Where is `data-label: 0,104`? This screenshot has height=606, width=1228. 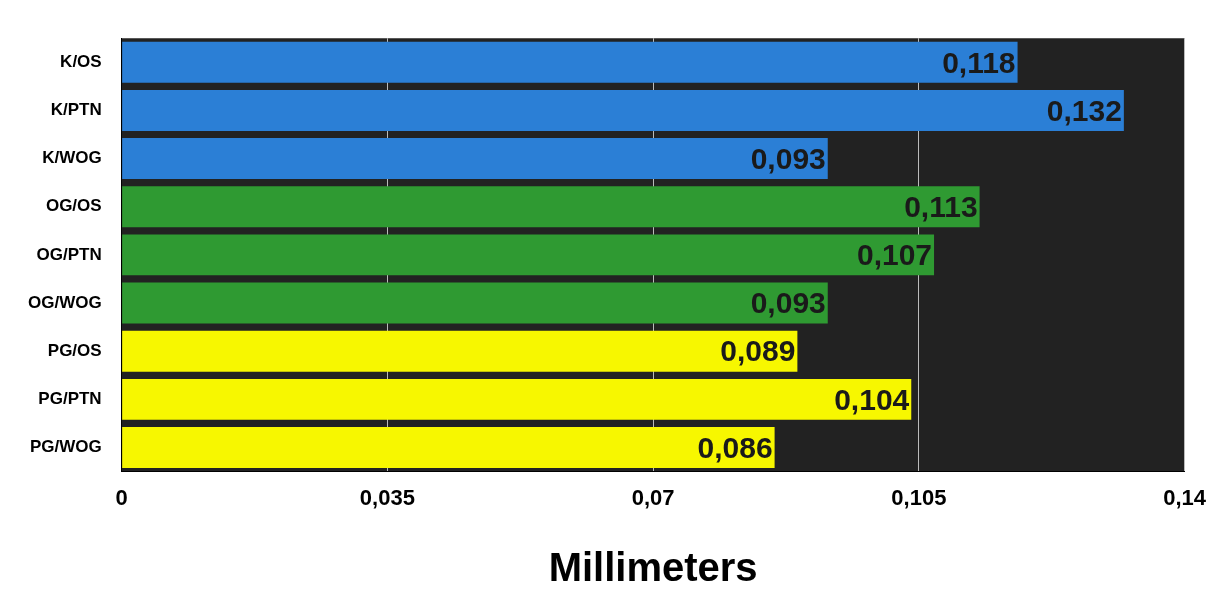
data-label: 0,104 is located at coordinates (872, 399).